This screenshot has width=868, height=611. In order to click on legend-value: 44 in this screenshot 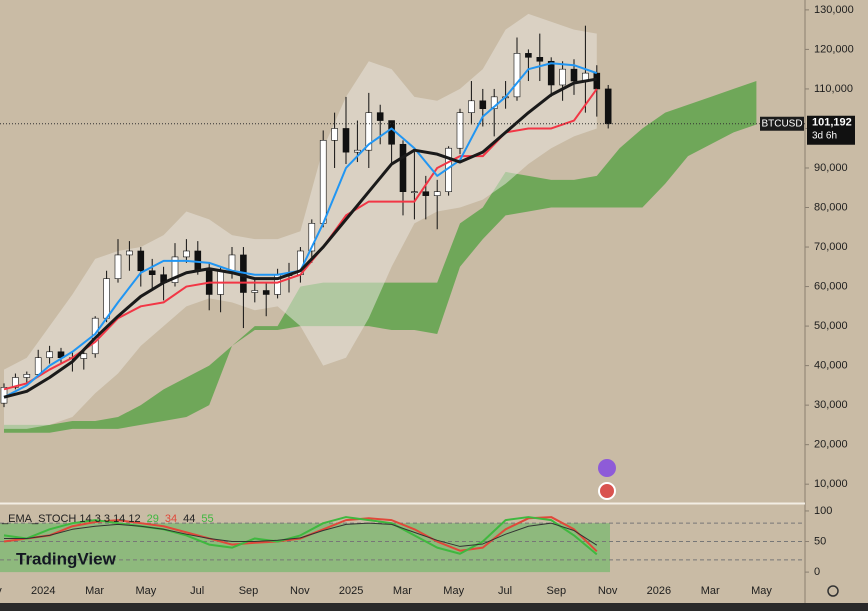, I will do `click(189, 519)`.